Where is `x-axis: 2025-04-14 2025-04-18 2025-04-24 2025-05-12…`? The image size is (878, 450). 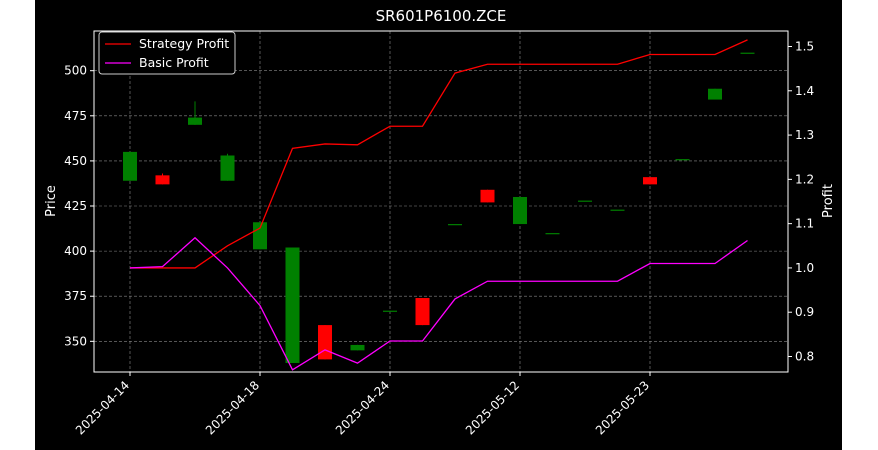 x-axis: 2025-04-14 2025-04-18 2025-04-24 2025-05-12… is located at coordinates (362, 404).